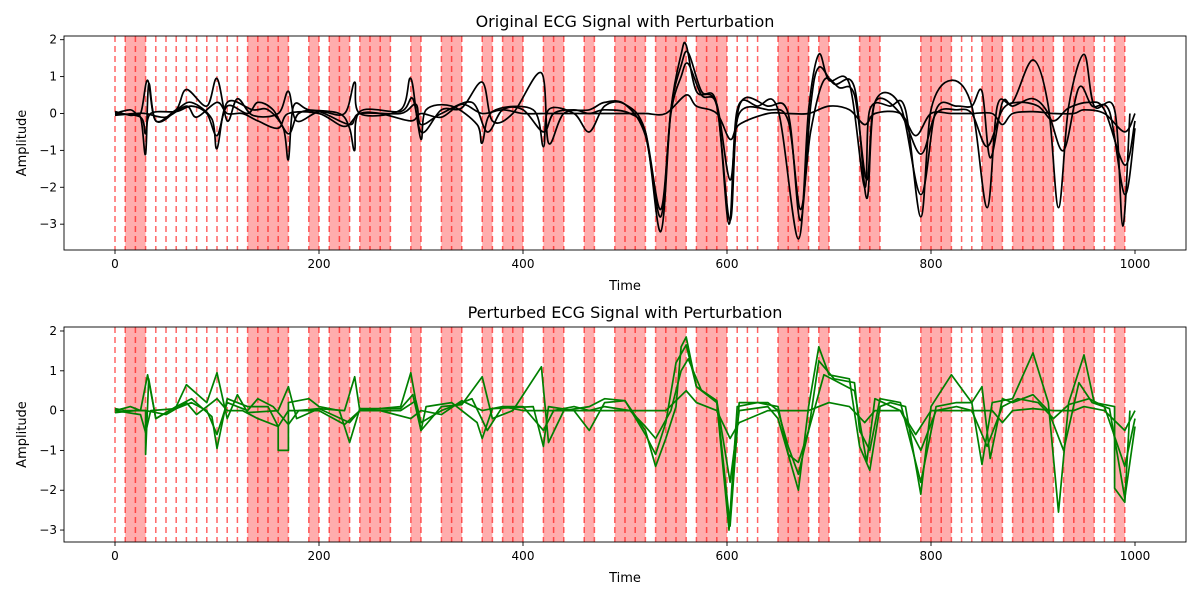 The width and height of the screenshot is (1200, 600). I want to click on chart-title: Original ECG Signal with Perturbation, so click(625, 21).